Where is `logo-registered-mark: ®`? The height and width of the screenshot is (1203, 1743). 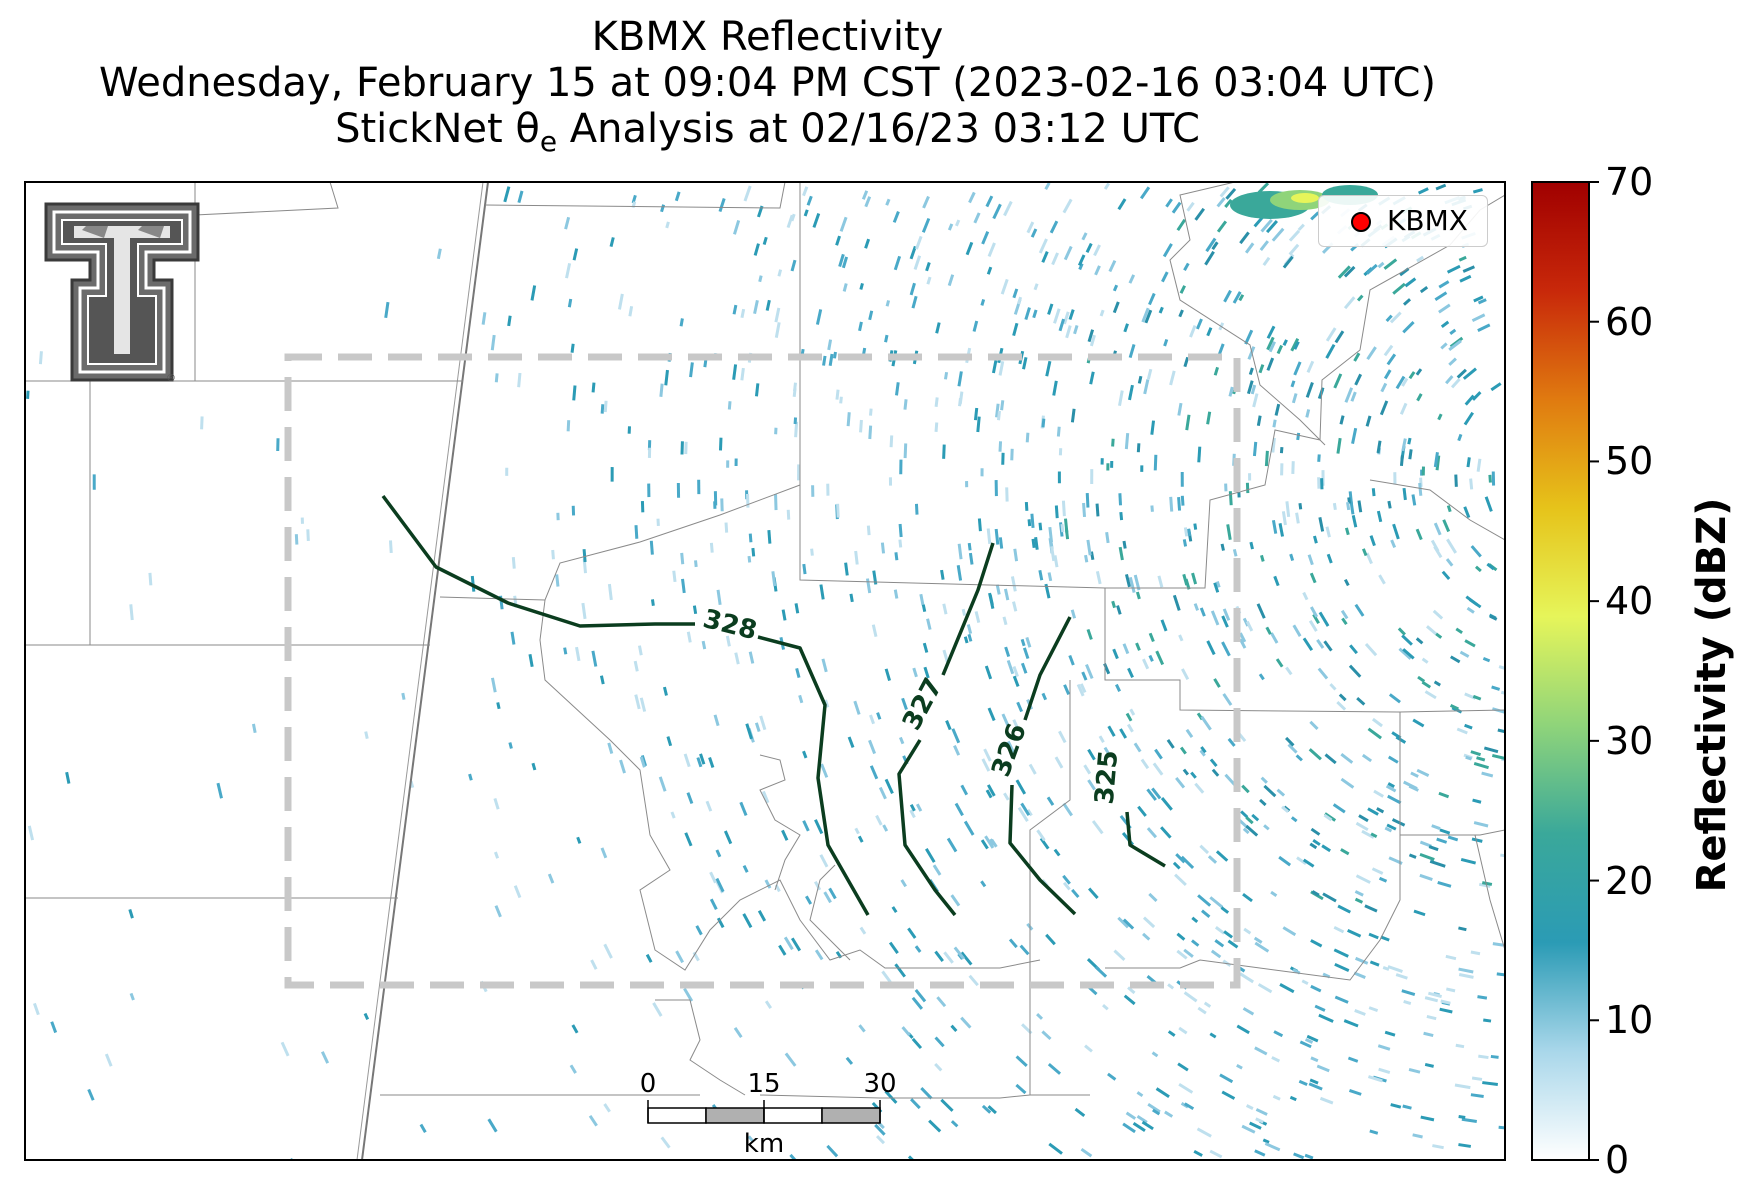
logo-registered-mark: ® is located at coordinates (171, 378).